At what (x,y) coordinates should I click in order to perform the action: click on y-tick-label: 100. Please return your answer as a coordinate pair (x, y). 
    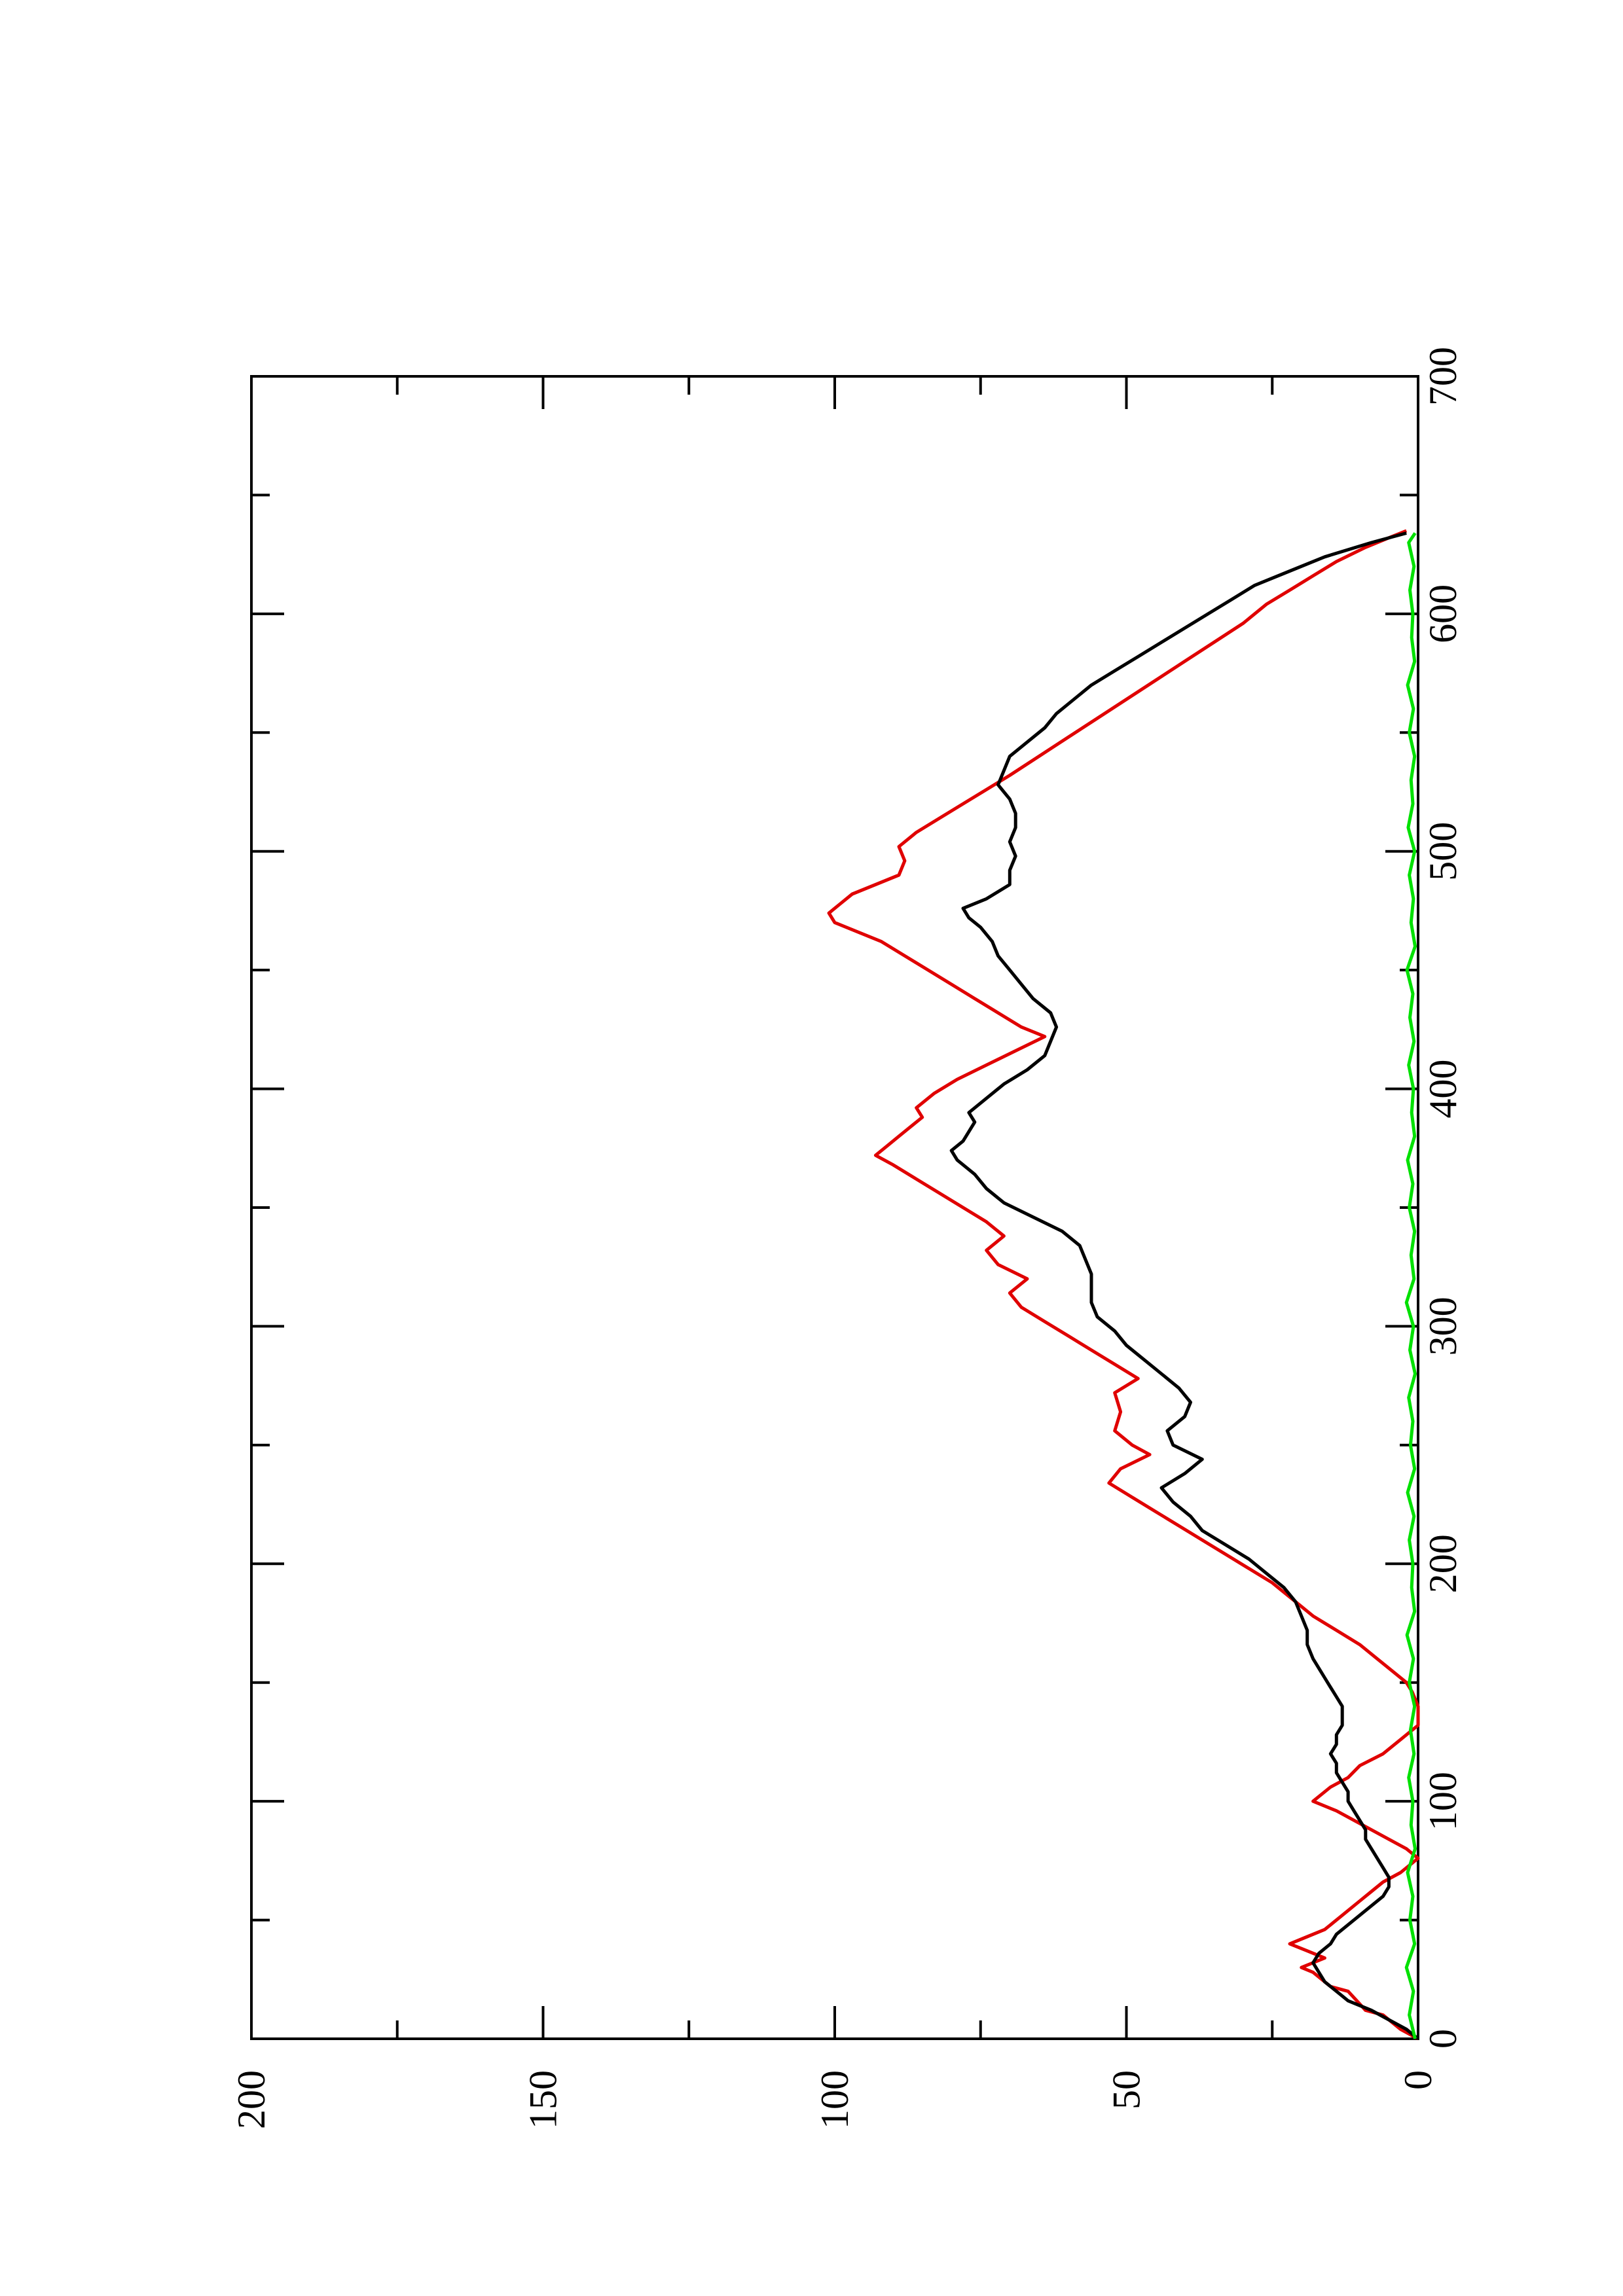
    Looking at the image, I should click on (834, 2099).